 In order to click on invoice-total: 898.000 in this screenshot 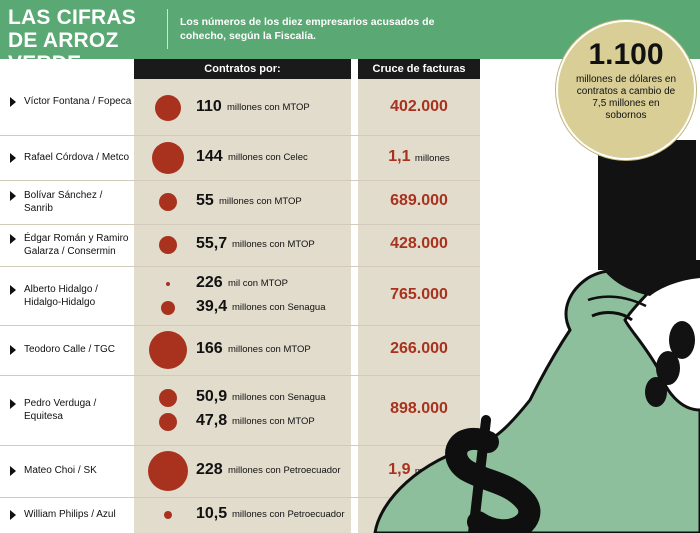, I will do `click(419, 409)`.